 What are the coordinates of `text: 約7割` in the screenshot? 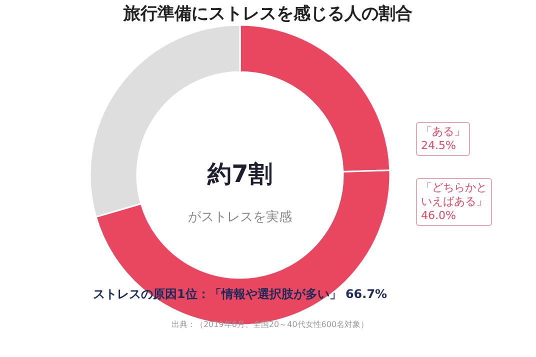 It's located at (239, 174).